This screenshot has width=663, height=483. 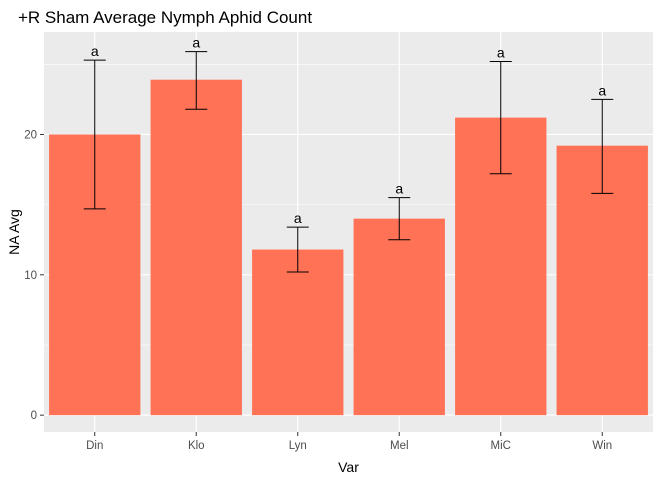 I want to click on x-tick-label-win: Win, so click(x=602, y=446).